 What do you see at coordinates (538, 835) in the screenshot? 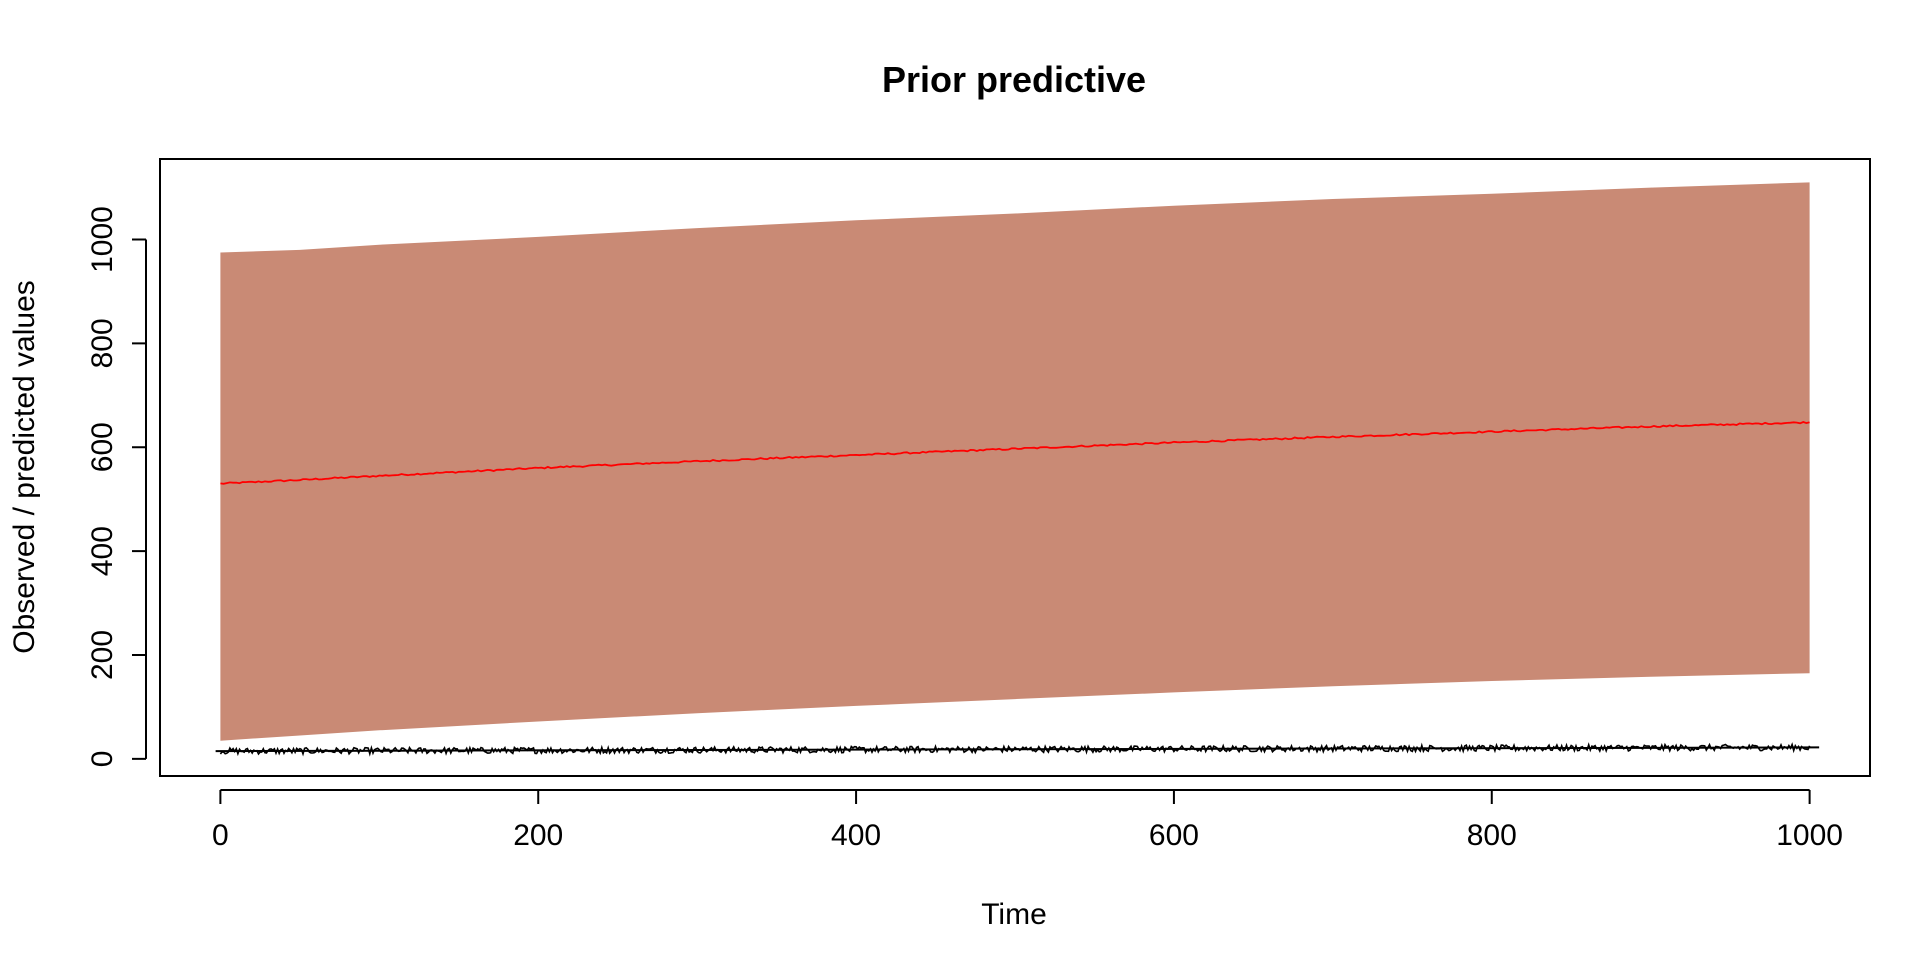
I see `x-tick-label: 200` at bounding box center [538, 835].